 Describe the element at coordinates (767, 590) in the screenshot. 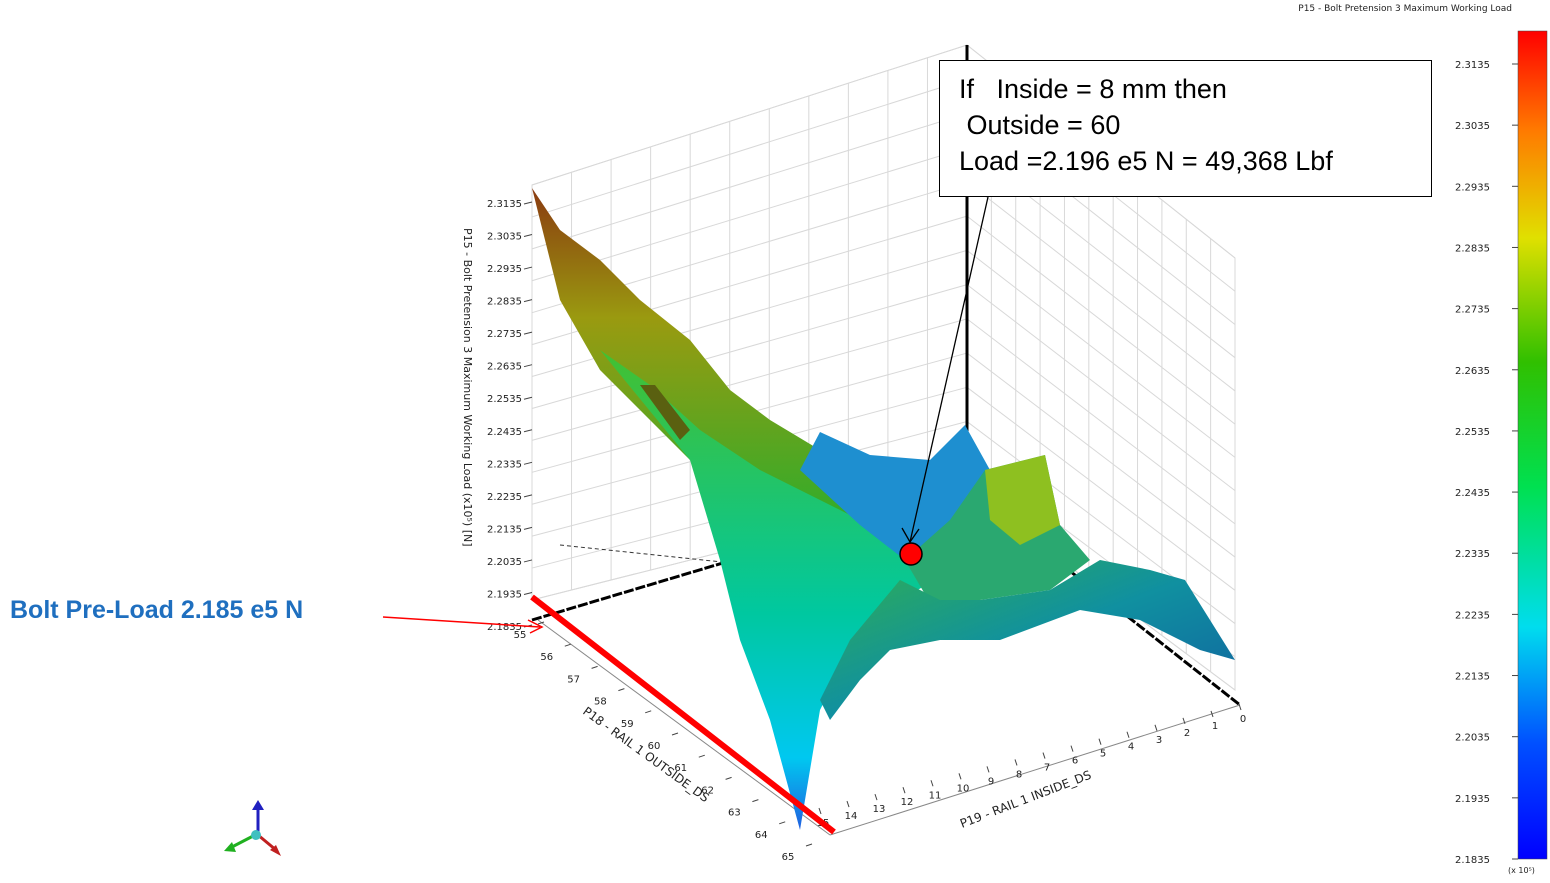

I see `surface-patch-front-valley` at that location.